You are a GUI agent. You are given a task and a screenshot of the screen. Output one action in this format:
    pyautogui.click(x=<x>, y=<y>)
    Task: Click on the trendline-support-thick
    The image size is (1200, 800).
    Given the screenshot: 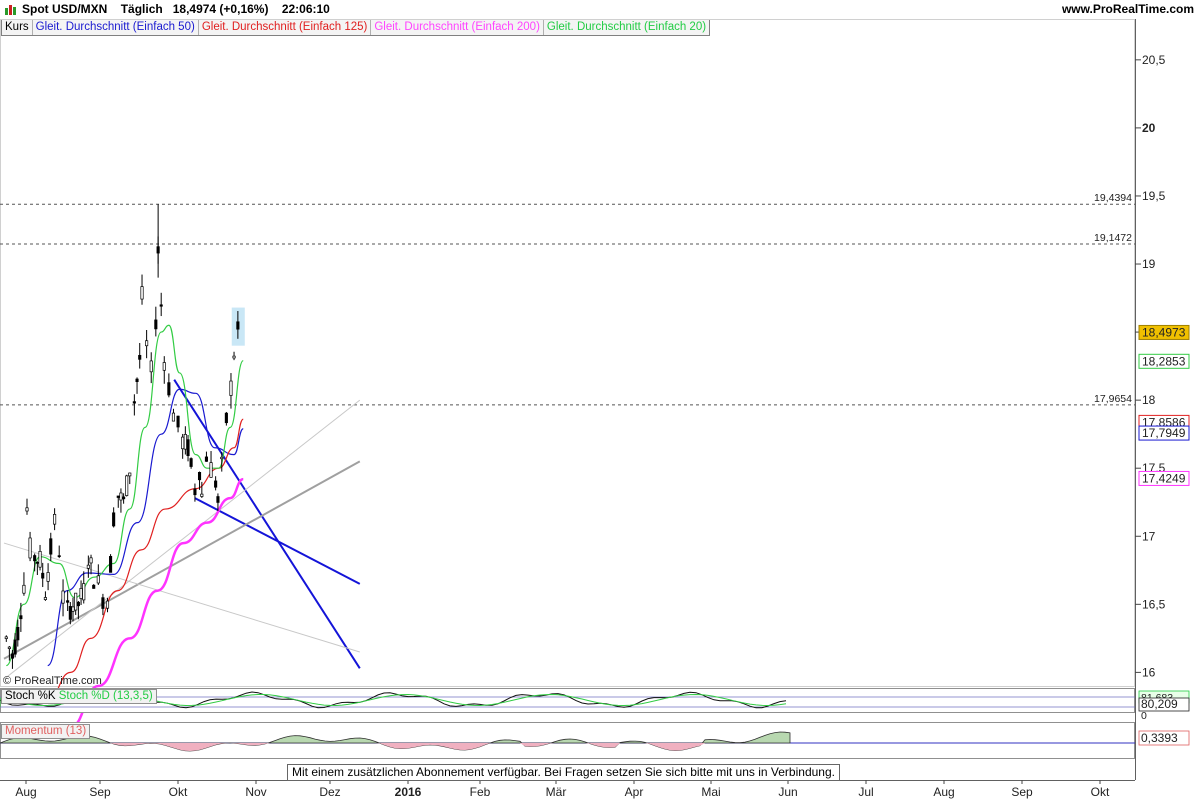 What is the action you would take?
    pyautogui.click(x=182, y=560)
    